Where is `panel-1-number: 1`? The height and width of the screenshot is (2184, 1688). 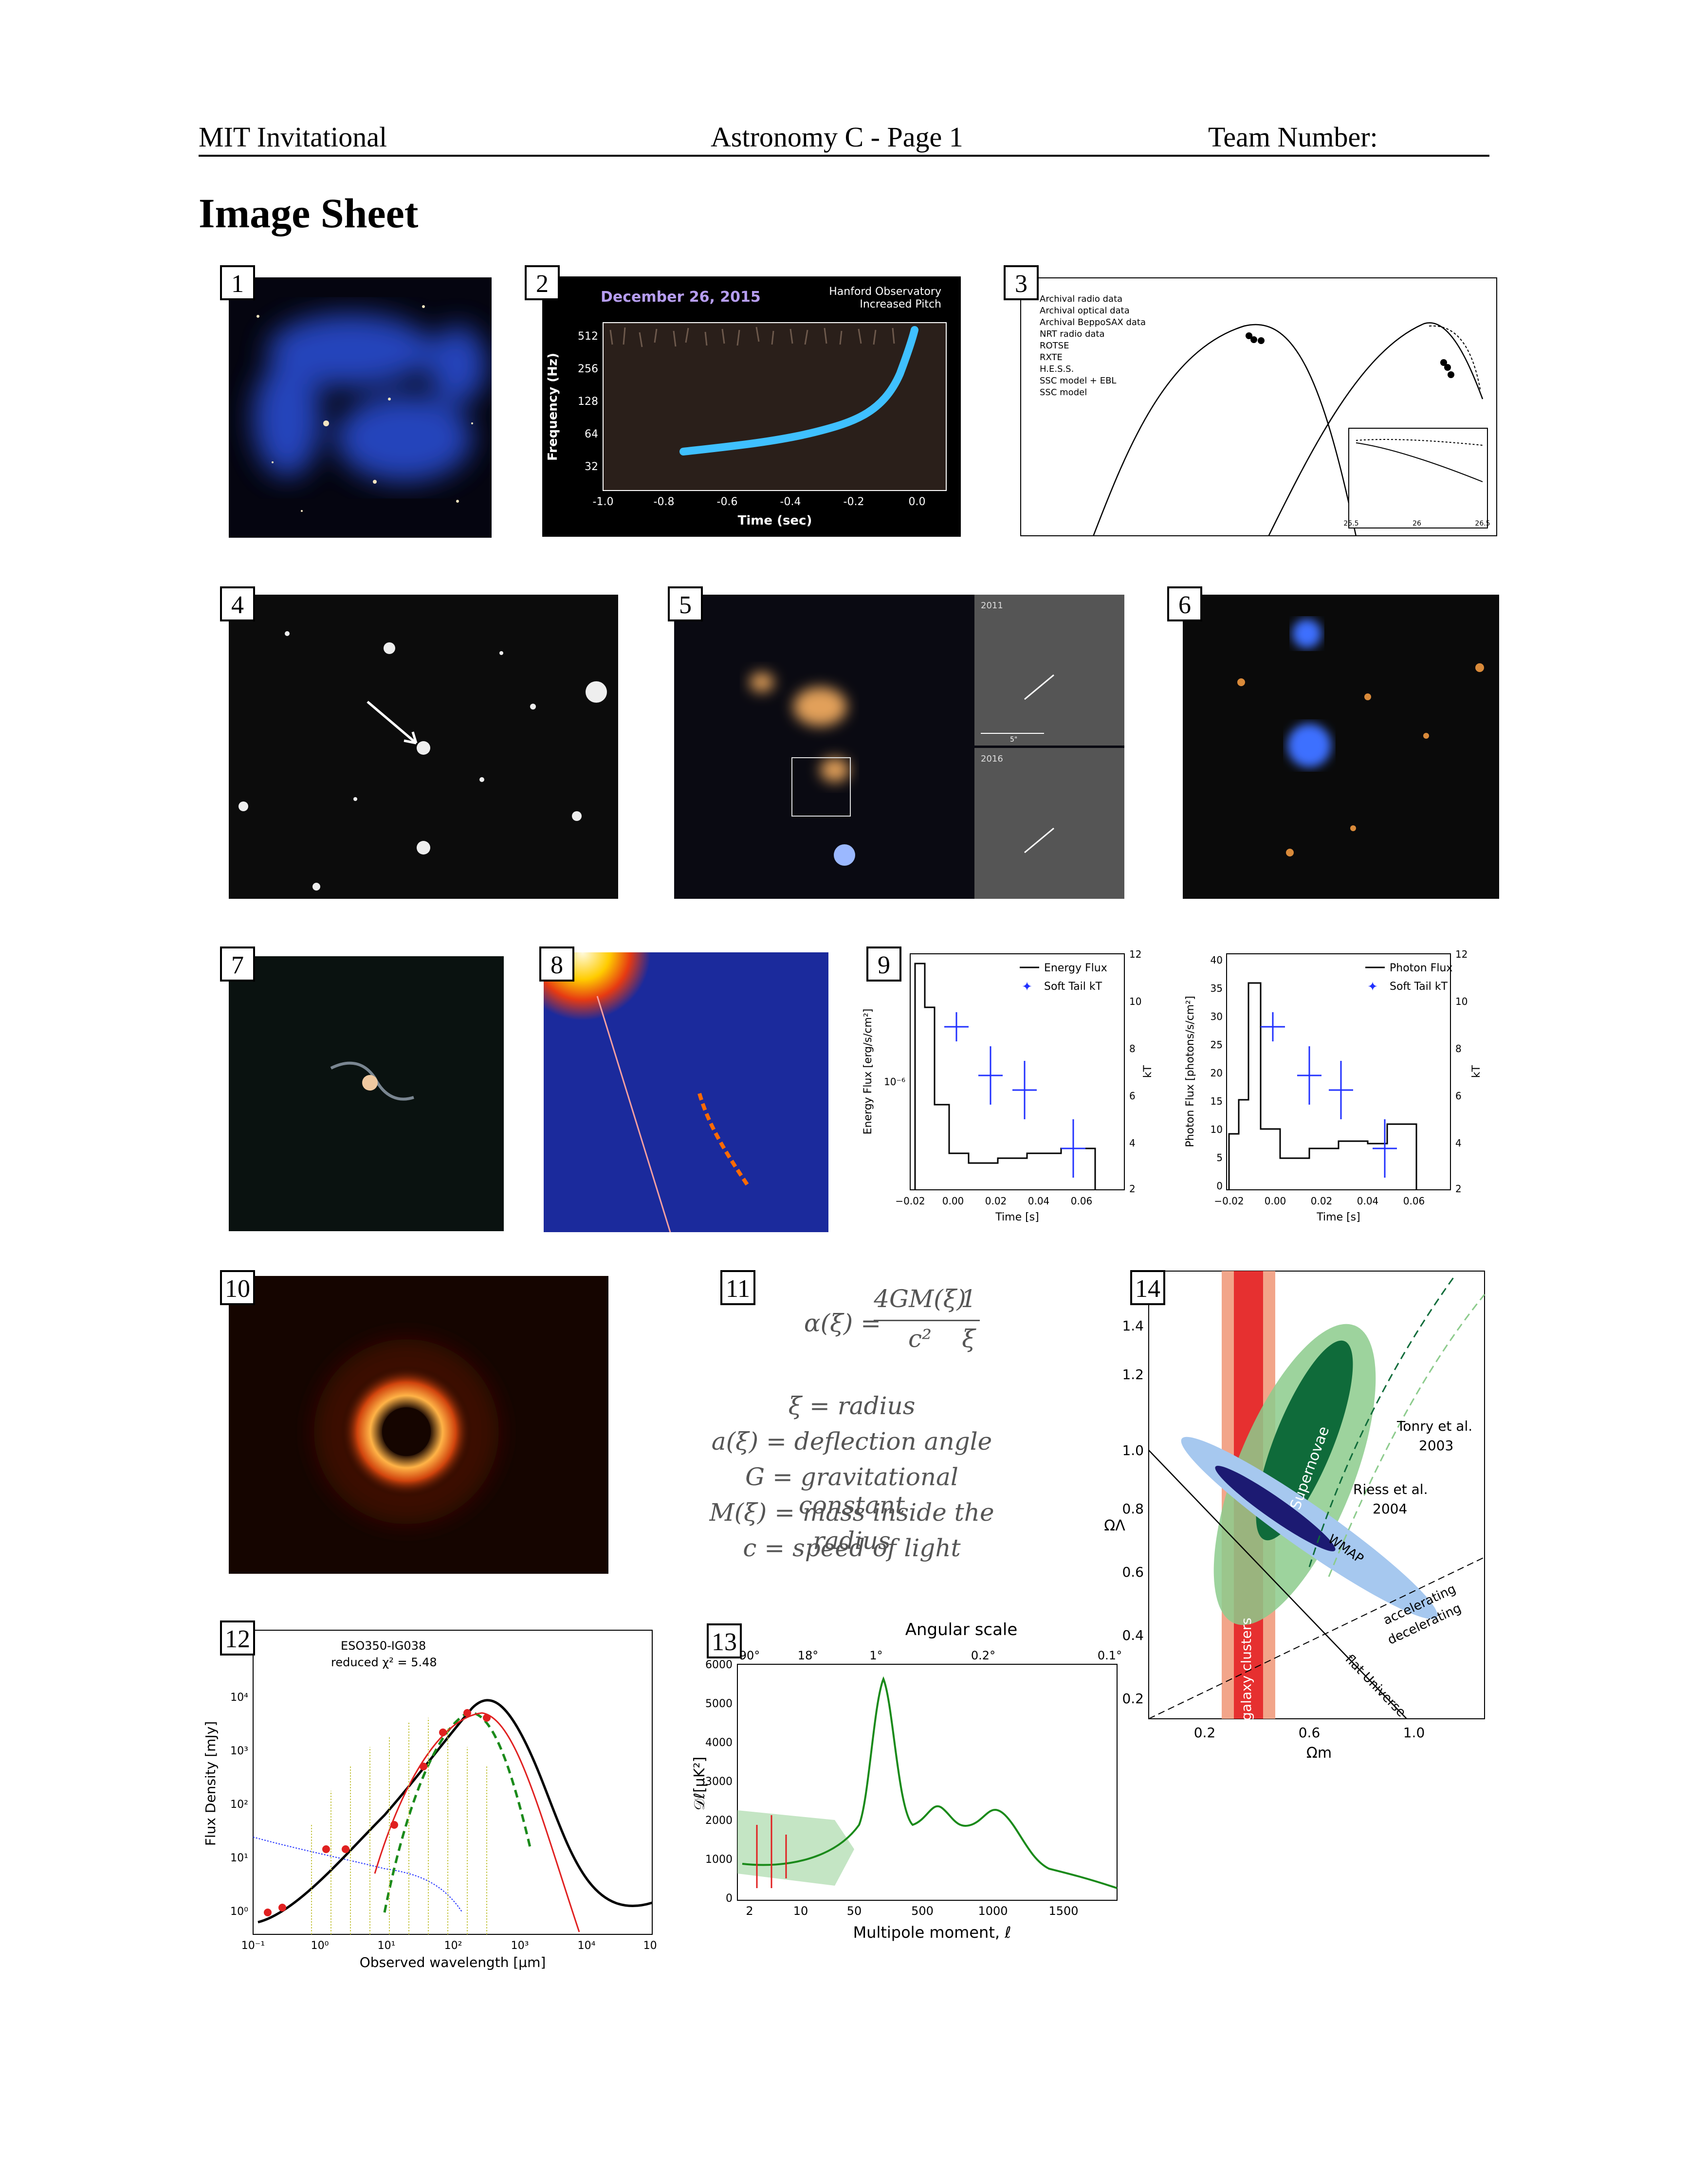 panel-1-number: 1 is located at coordinates (237, 282).